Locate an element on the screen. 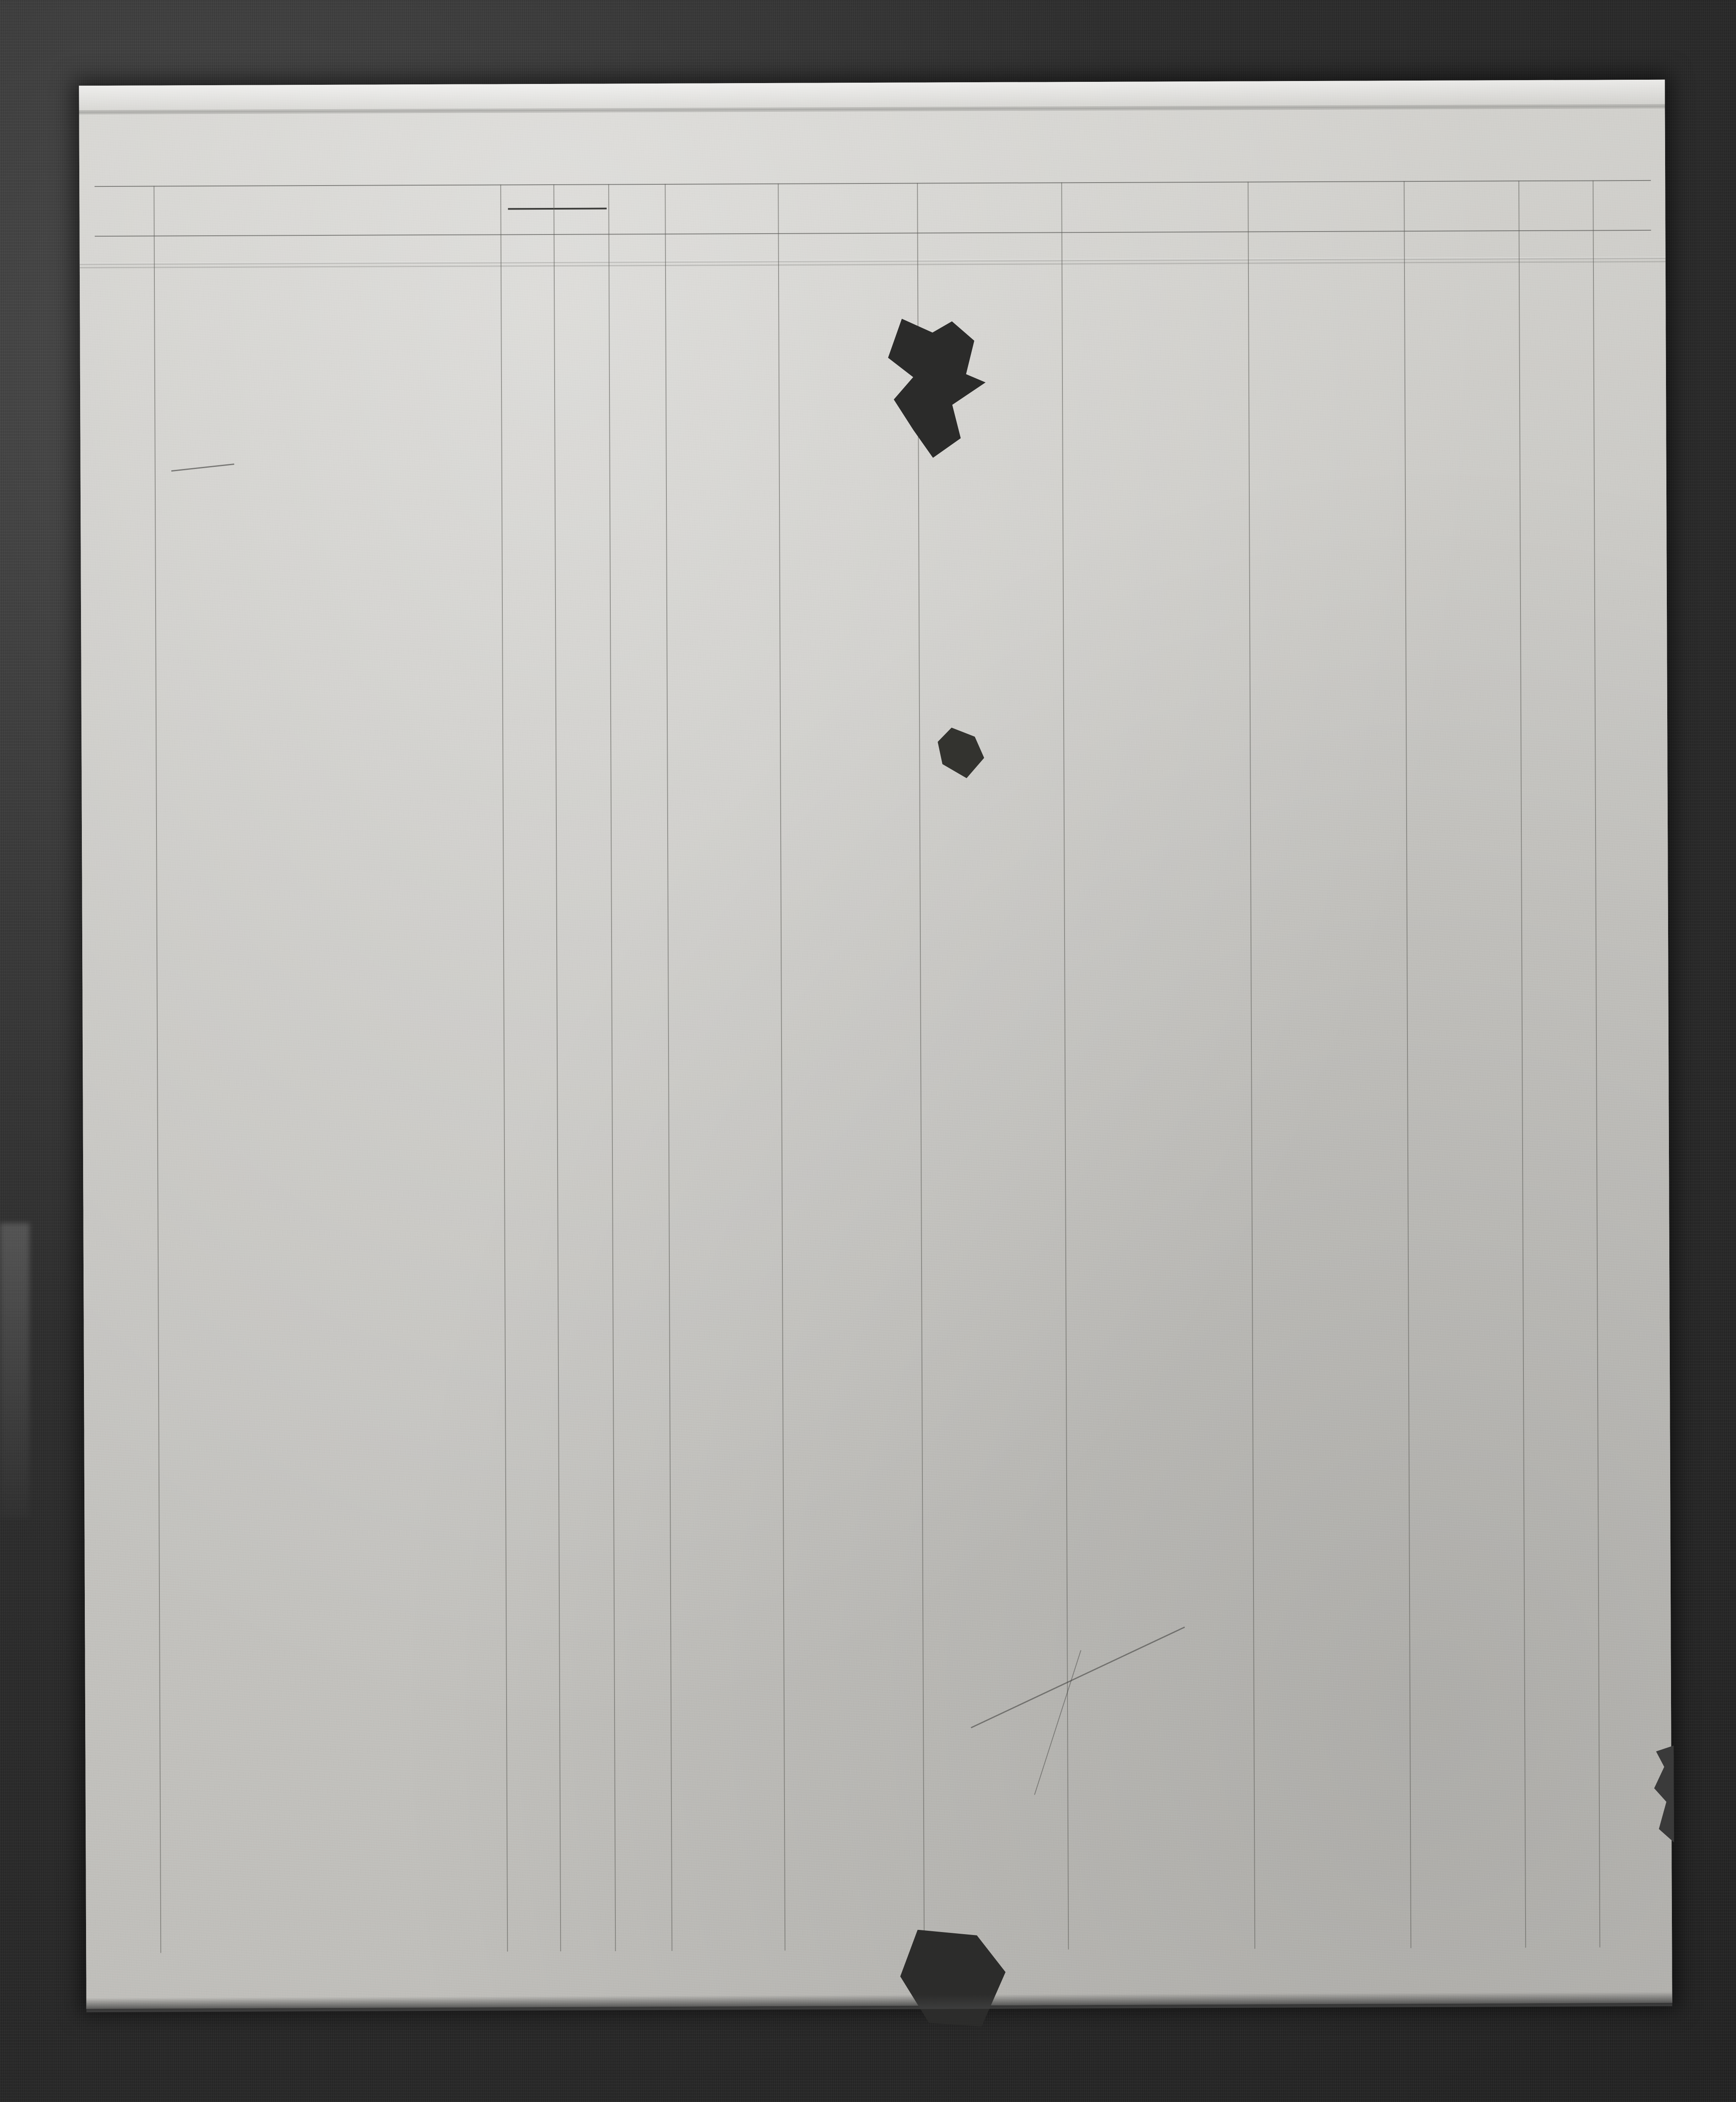 The image size is (1736, 2102). backdrop-smudge is located at coordinates (15, 1370).